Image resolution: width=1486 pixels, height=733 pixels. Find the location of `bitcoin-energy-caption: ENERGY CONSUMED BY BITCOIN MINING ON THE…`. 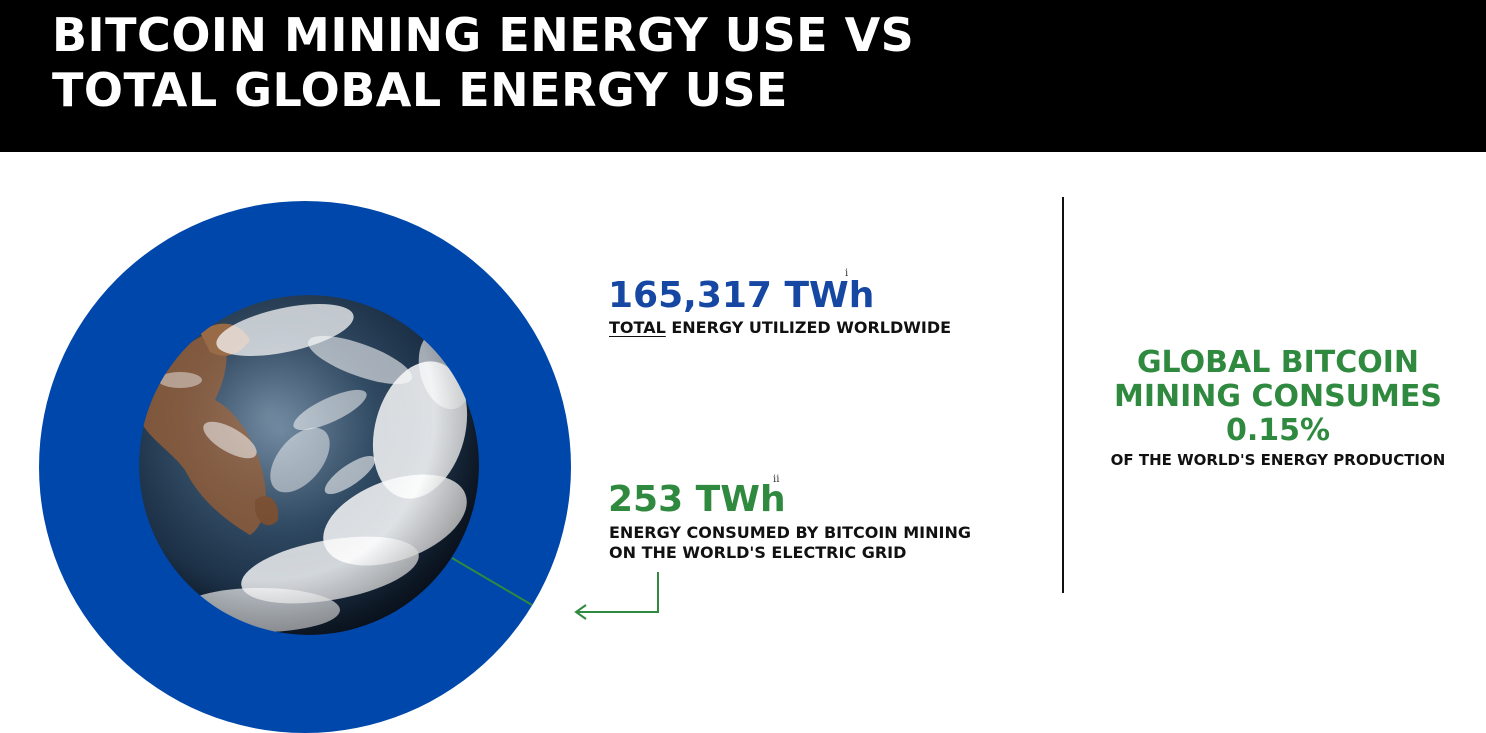

bitcoin-energy-caption: ENERGY CONSUMED BY BITCOIN MINING ON THE… is located at coordinates (790, 543).